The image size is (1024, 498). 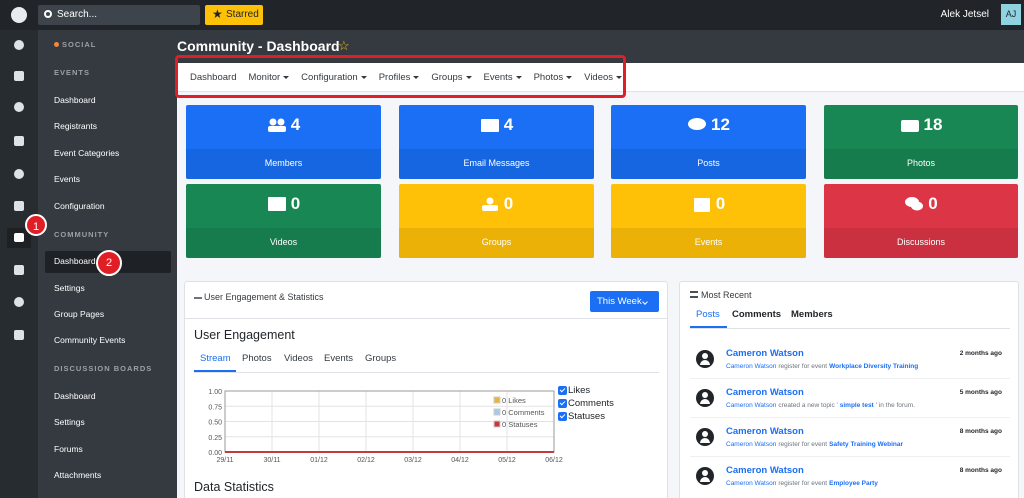 I want to click on nav-label: Photos, so click(x=548, y=77).